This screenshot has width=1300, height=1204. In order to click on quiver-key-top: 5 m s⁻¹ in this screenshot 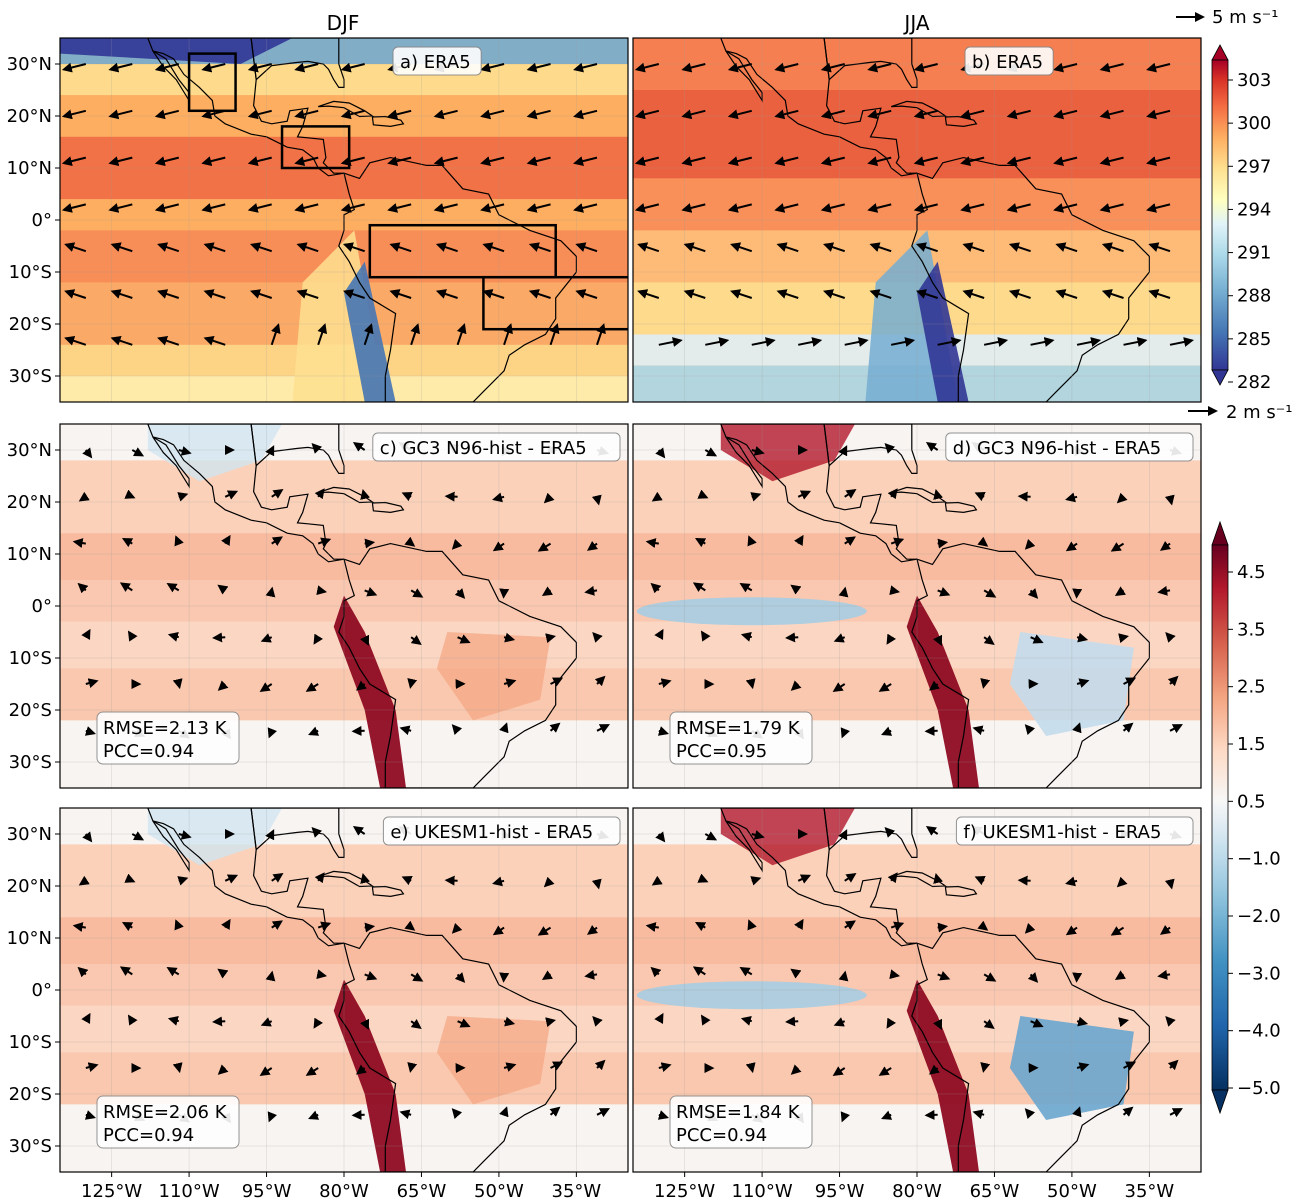, I will do `click(1227, 17)`.